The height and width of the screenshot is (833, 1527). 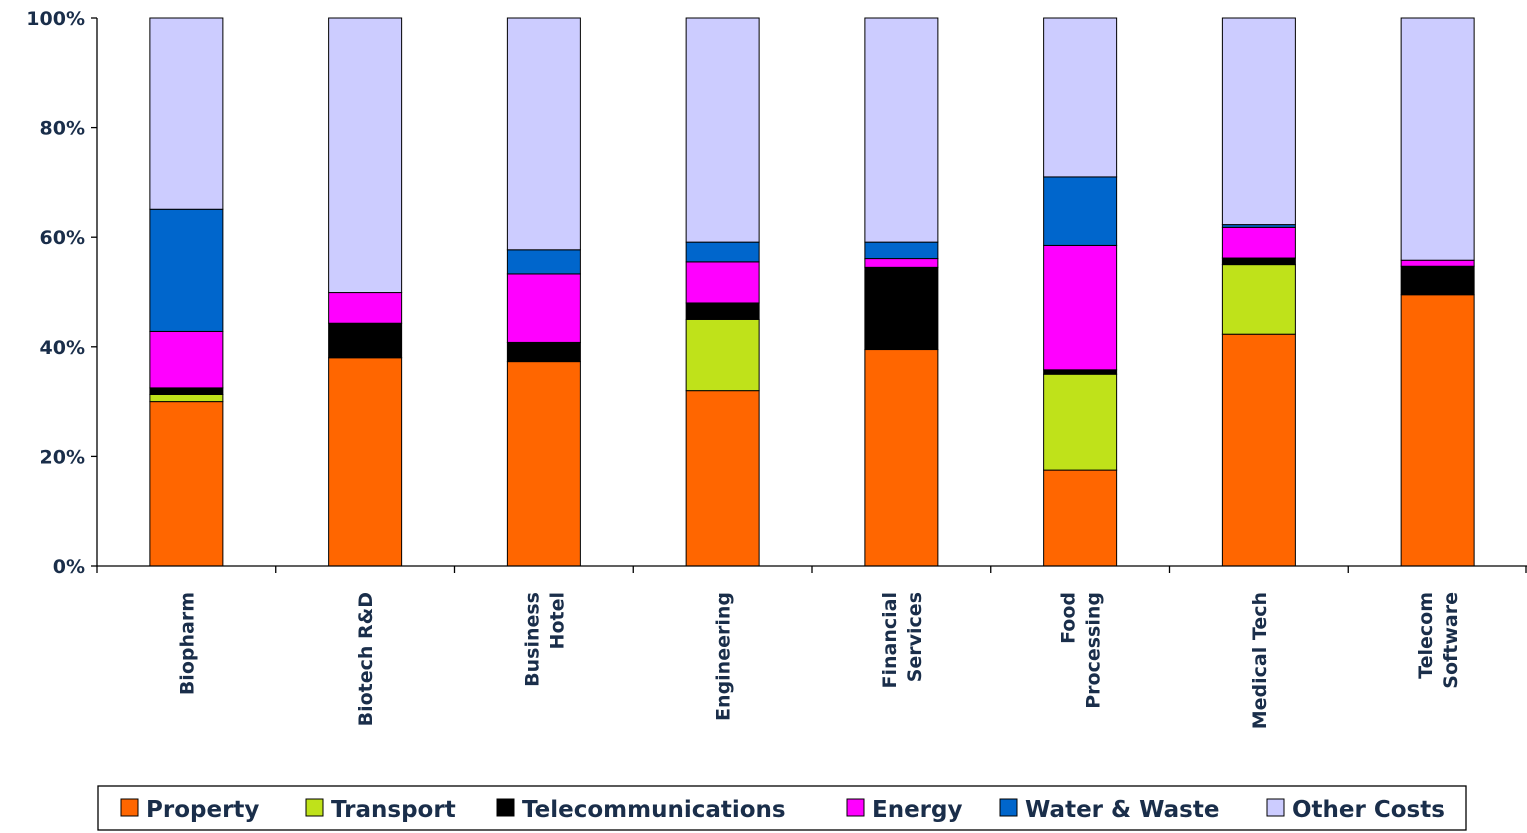 What do you see at coordinates (724, 656) in the screenshot?
I see `x-tick-label-engineering: Engineering` at bounding box center [724, 656].